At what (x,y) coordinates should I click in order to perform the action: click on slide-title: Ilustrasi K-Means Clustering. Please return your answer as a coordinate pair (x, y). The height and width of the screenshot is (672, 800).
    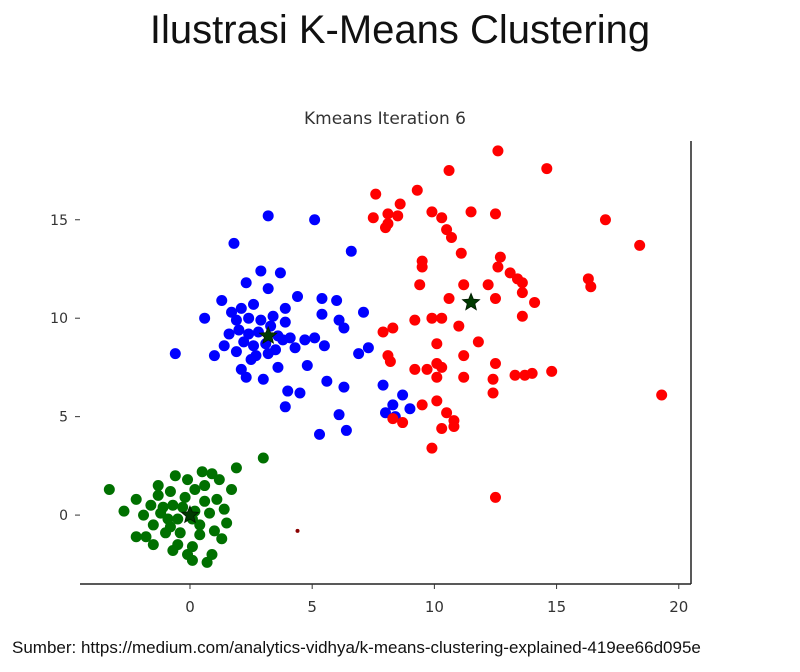
    Looking at the image, I should click on (400, 30).